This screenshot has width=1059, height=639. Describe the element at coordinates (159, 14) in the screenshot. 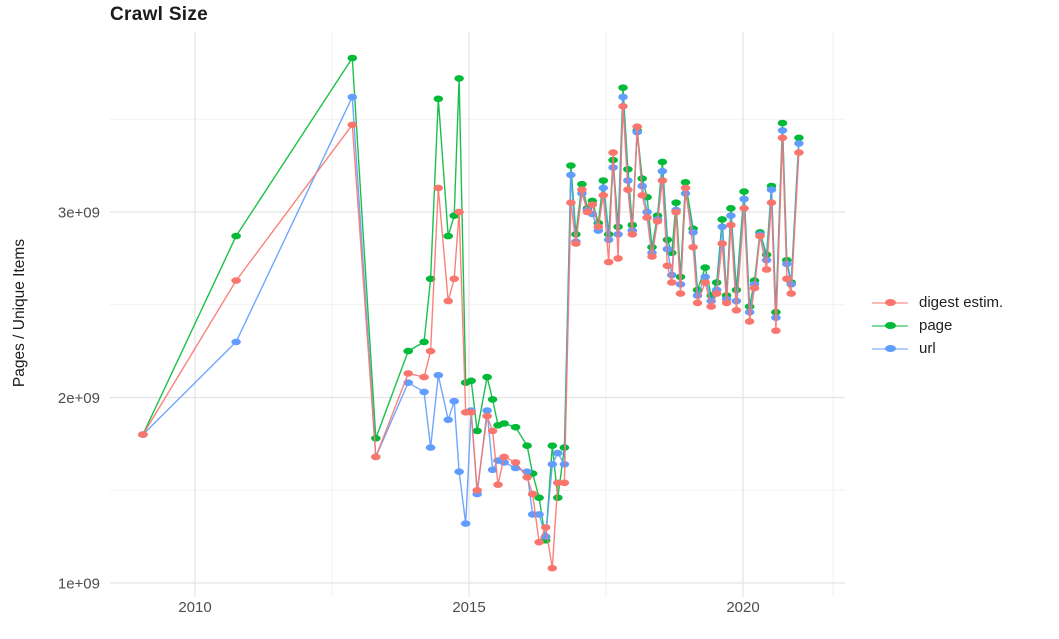

I see `chart-title: Crawl Size` at that location.